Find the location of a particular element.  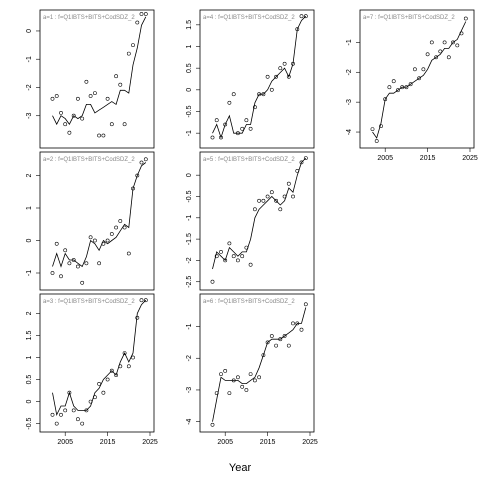

x-tick-label: 2005 is located at coordinates (225, 442).